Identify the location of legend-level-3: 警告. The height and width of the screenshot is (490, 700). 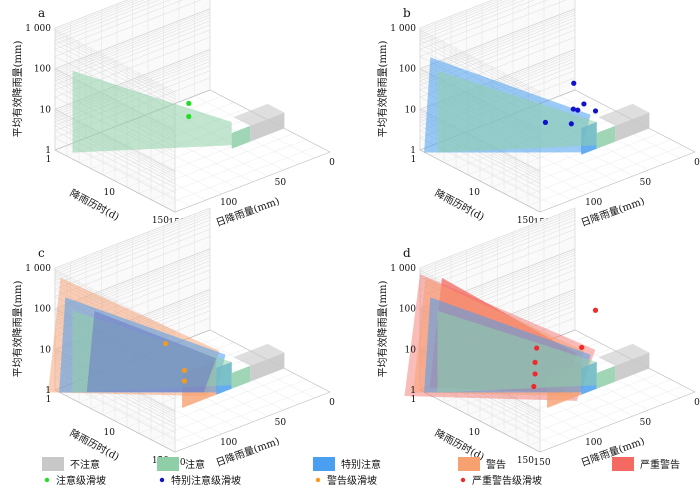
(482, 464).